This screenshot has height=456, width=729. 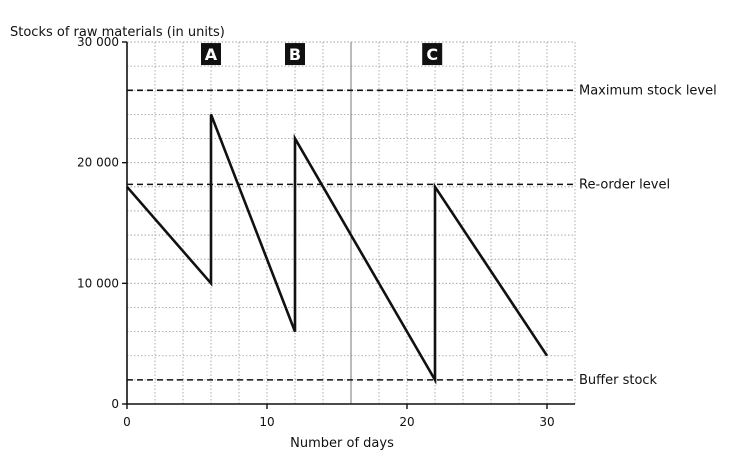 What do you see at coordinates (117, 32) in the screenshot?
I see `y-axis-title: Stocks of raw materials (in units)` at bounding box center [117, 32].